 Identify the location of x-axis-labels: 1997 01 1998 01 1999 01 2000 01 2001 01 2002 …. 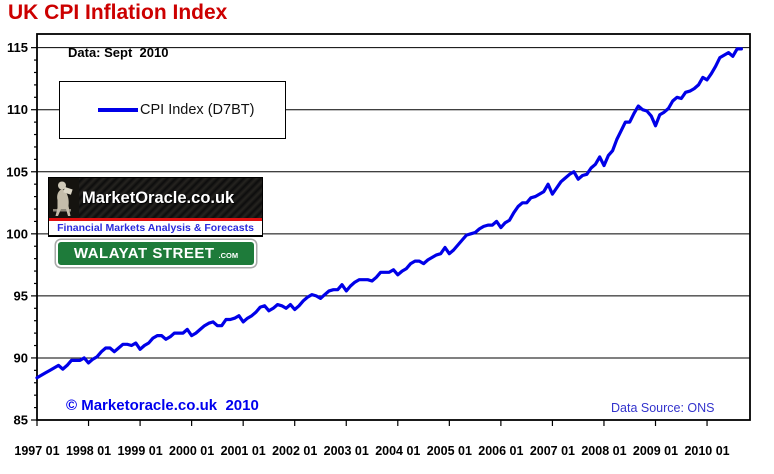
(371, 451).